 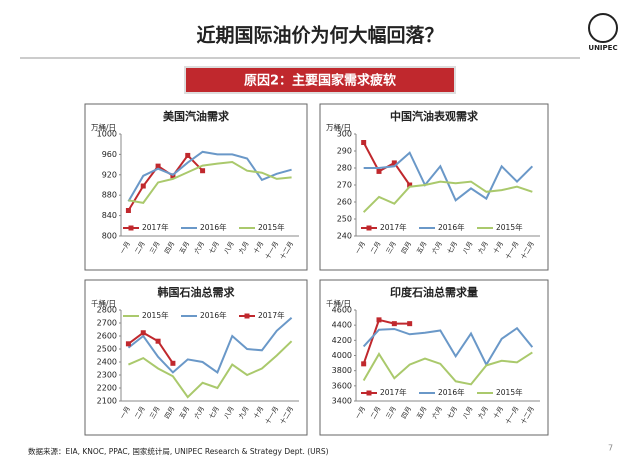 What do you see at coordinates (342, 355) in the screenshot?
I see `y-tick-label: 4000` at bounding box center [342, 355].